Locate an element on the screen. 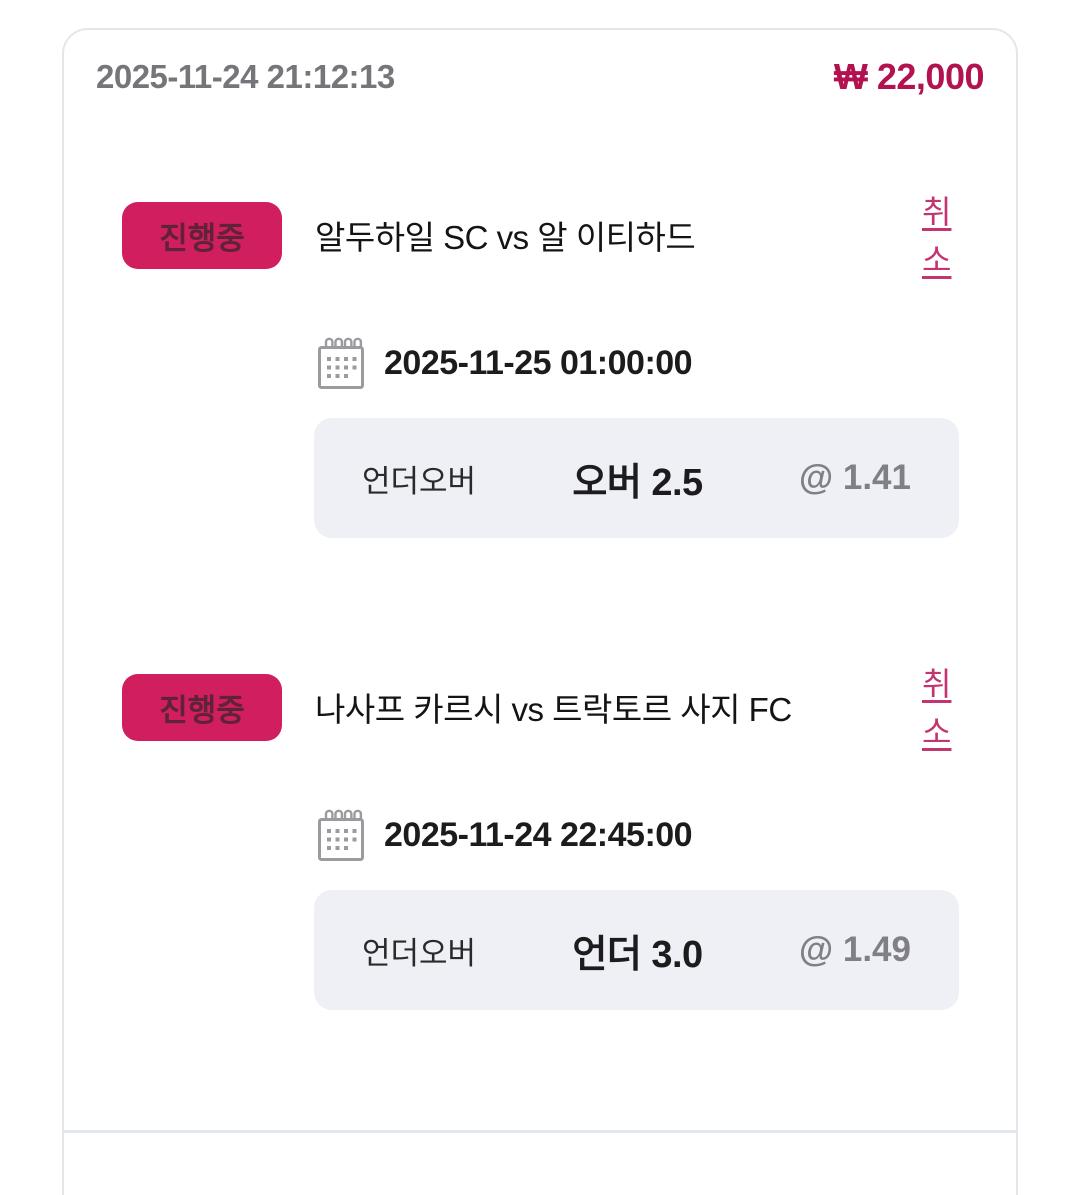 The height and width of the screenshot is (1195, 1080). bet-item-header: 진행중 나사프 카르시 vs 트락토르 사지 FC 취소 is located at coordinates (540, 707).